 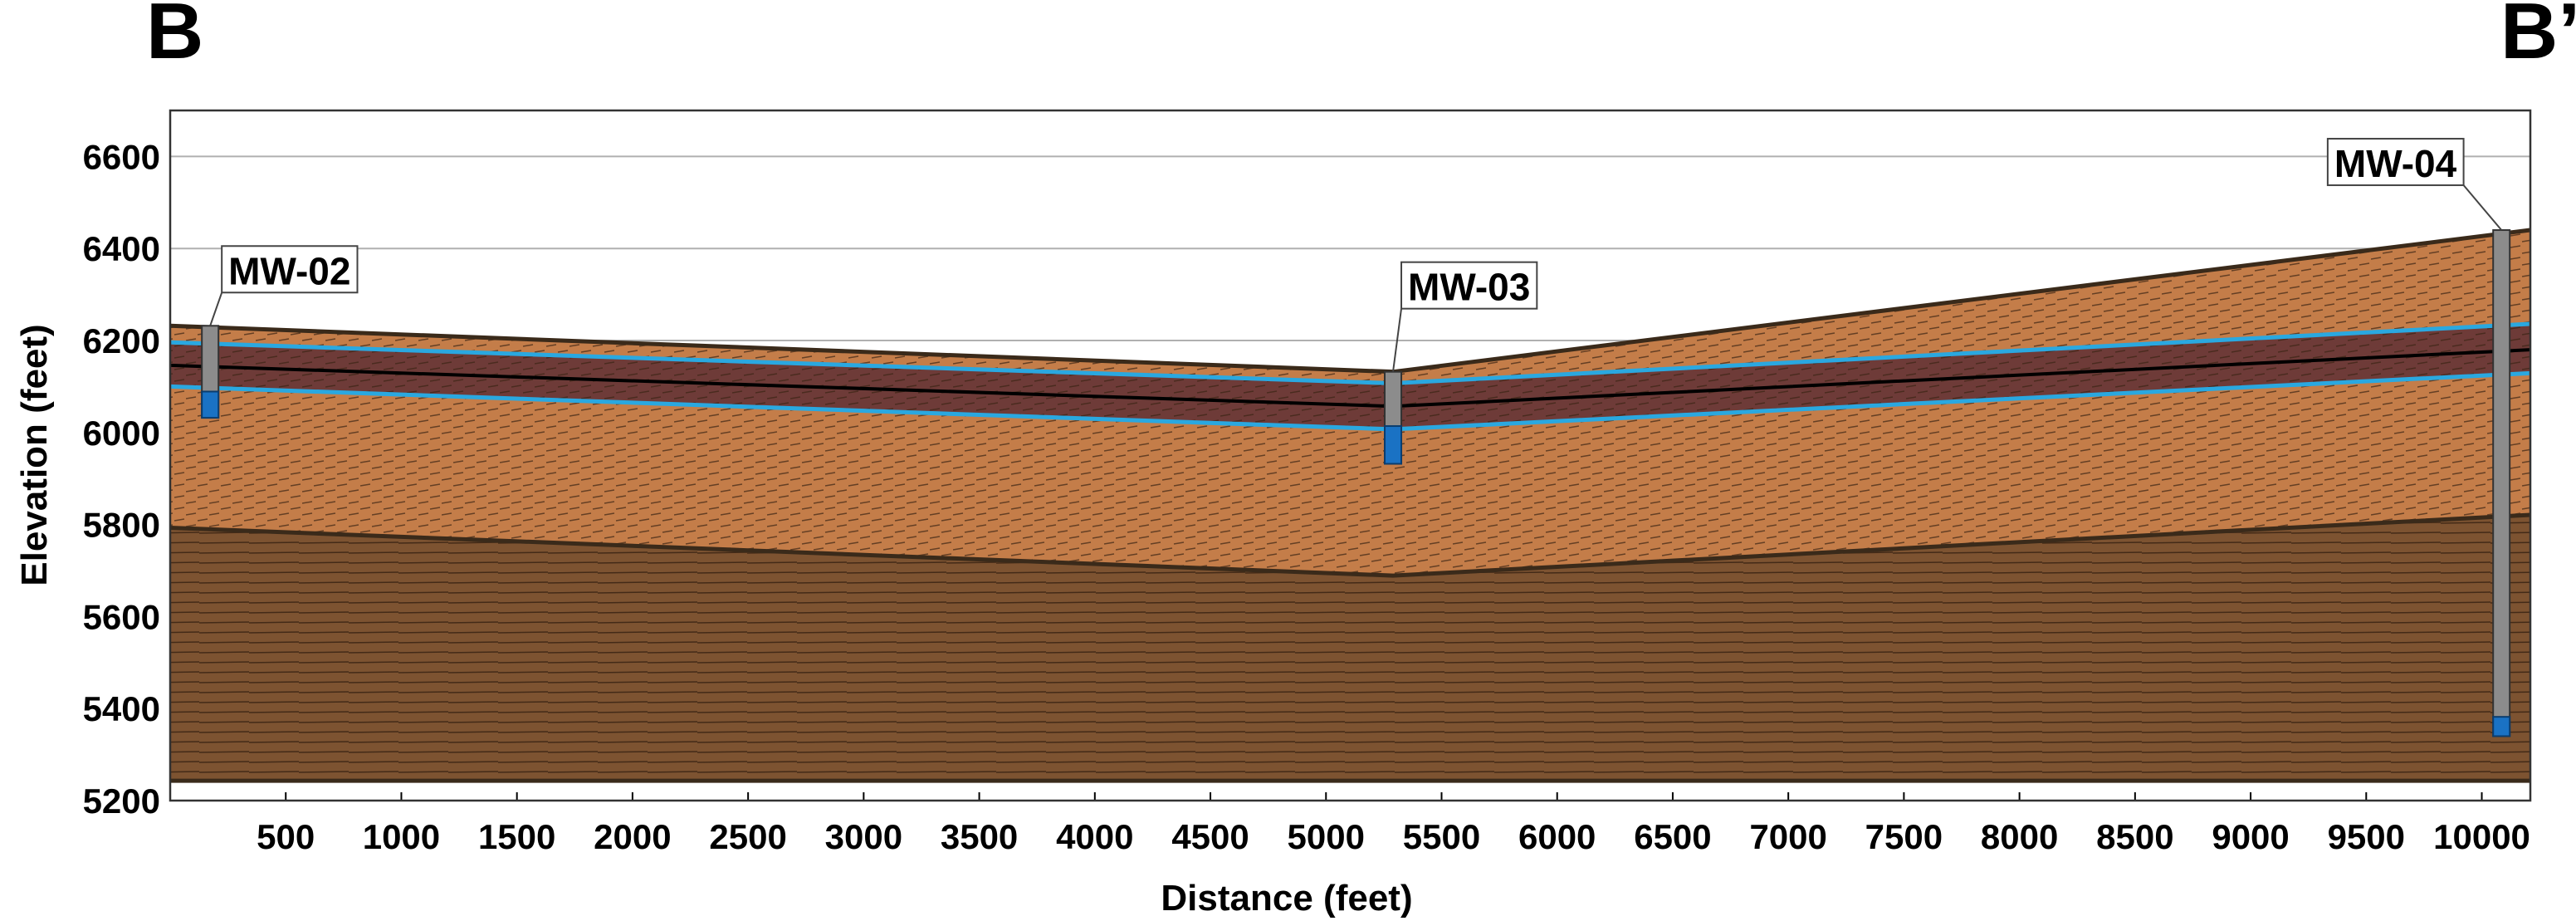 What do you see at coordinates (863, 837) in the screenshot?
I see `x-tick-label: 3000` at bounding box center [863, 837].